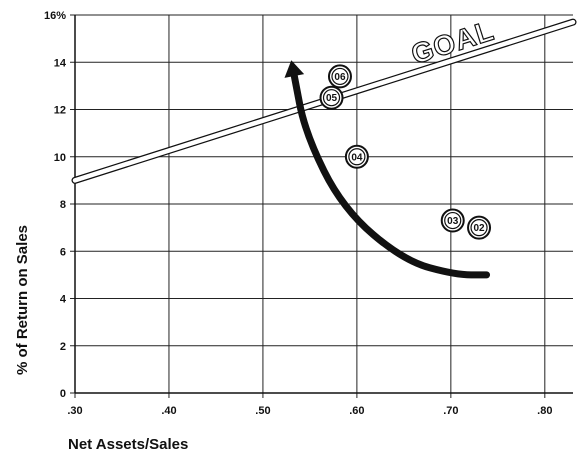  Describe the element at coordinates (63, 205) in the screenshot. I see `y-tick-label: 8` at that location.